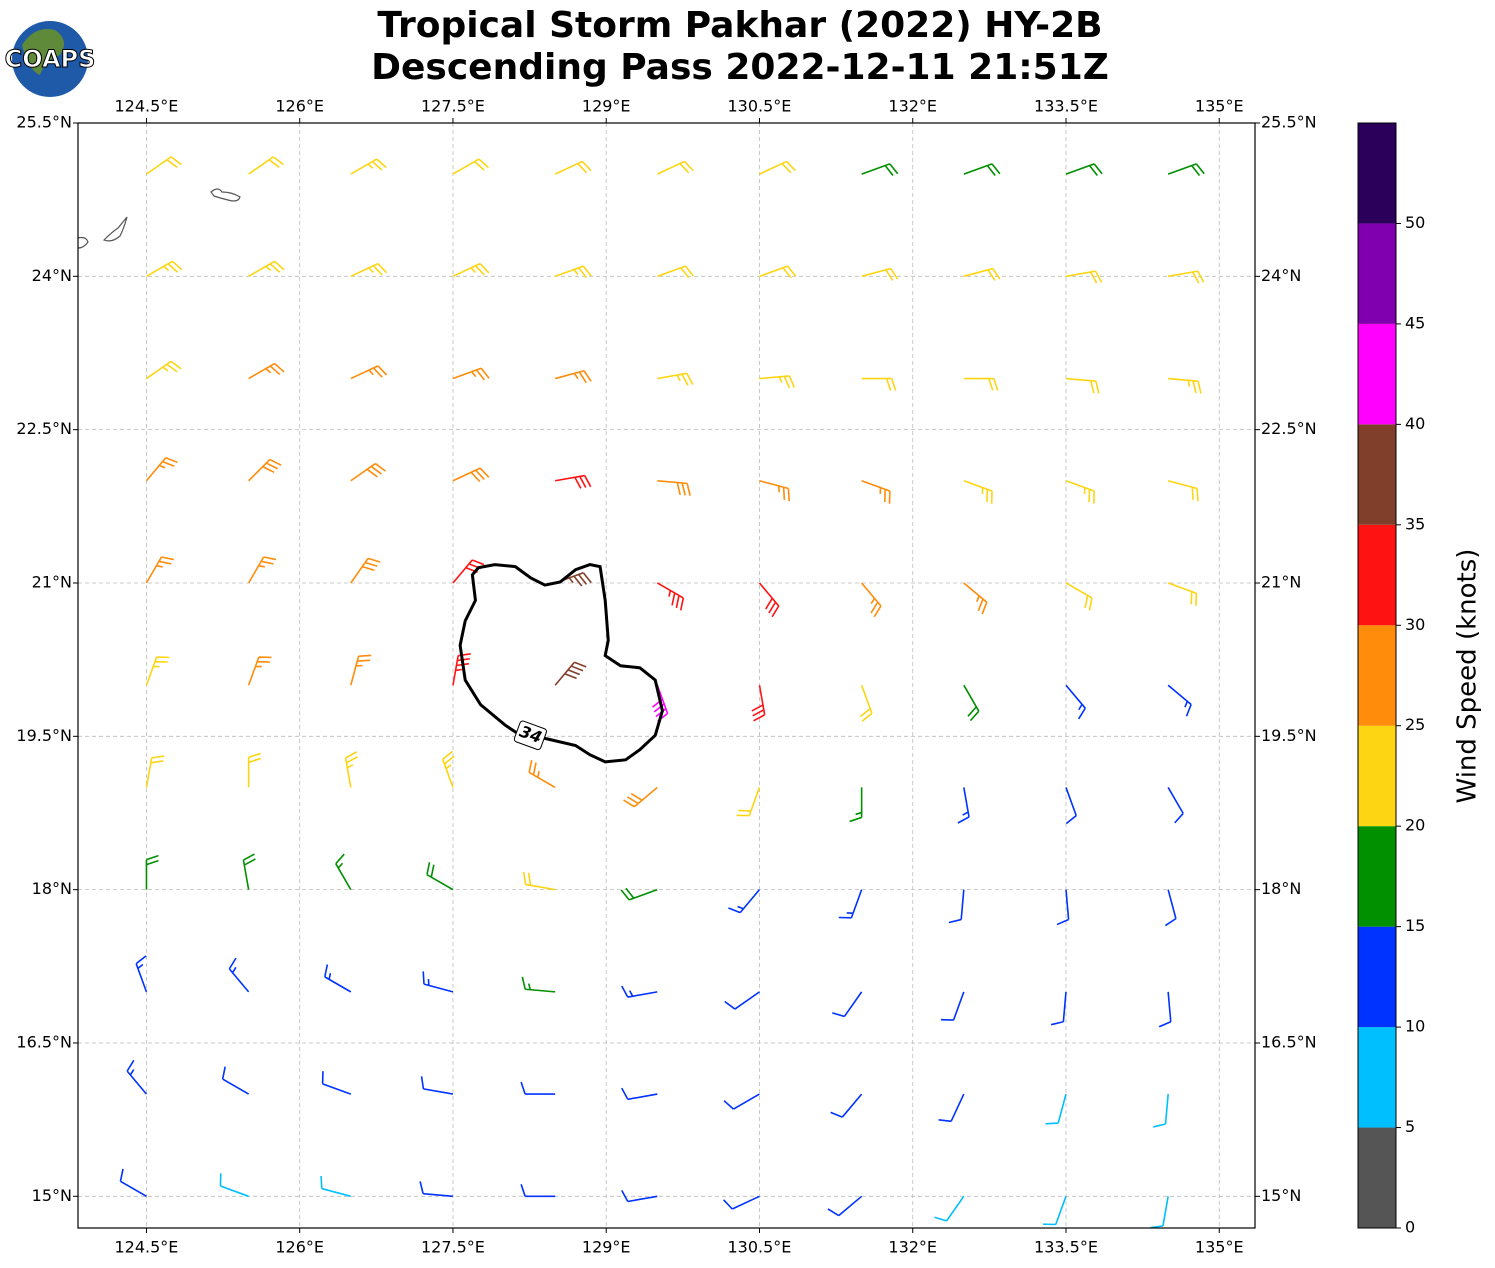 This screenshot has width=1495, height=1268. Describe the element at coordinates (1415, 925) in the screenshot. I see `colorbar-tick-label: 15` at that location.